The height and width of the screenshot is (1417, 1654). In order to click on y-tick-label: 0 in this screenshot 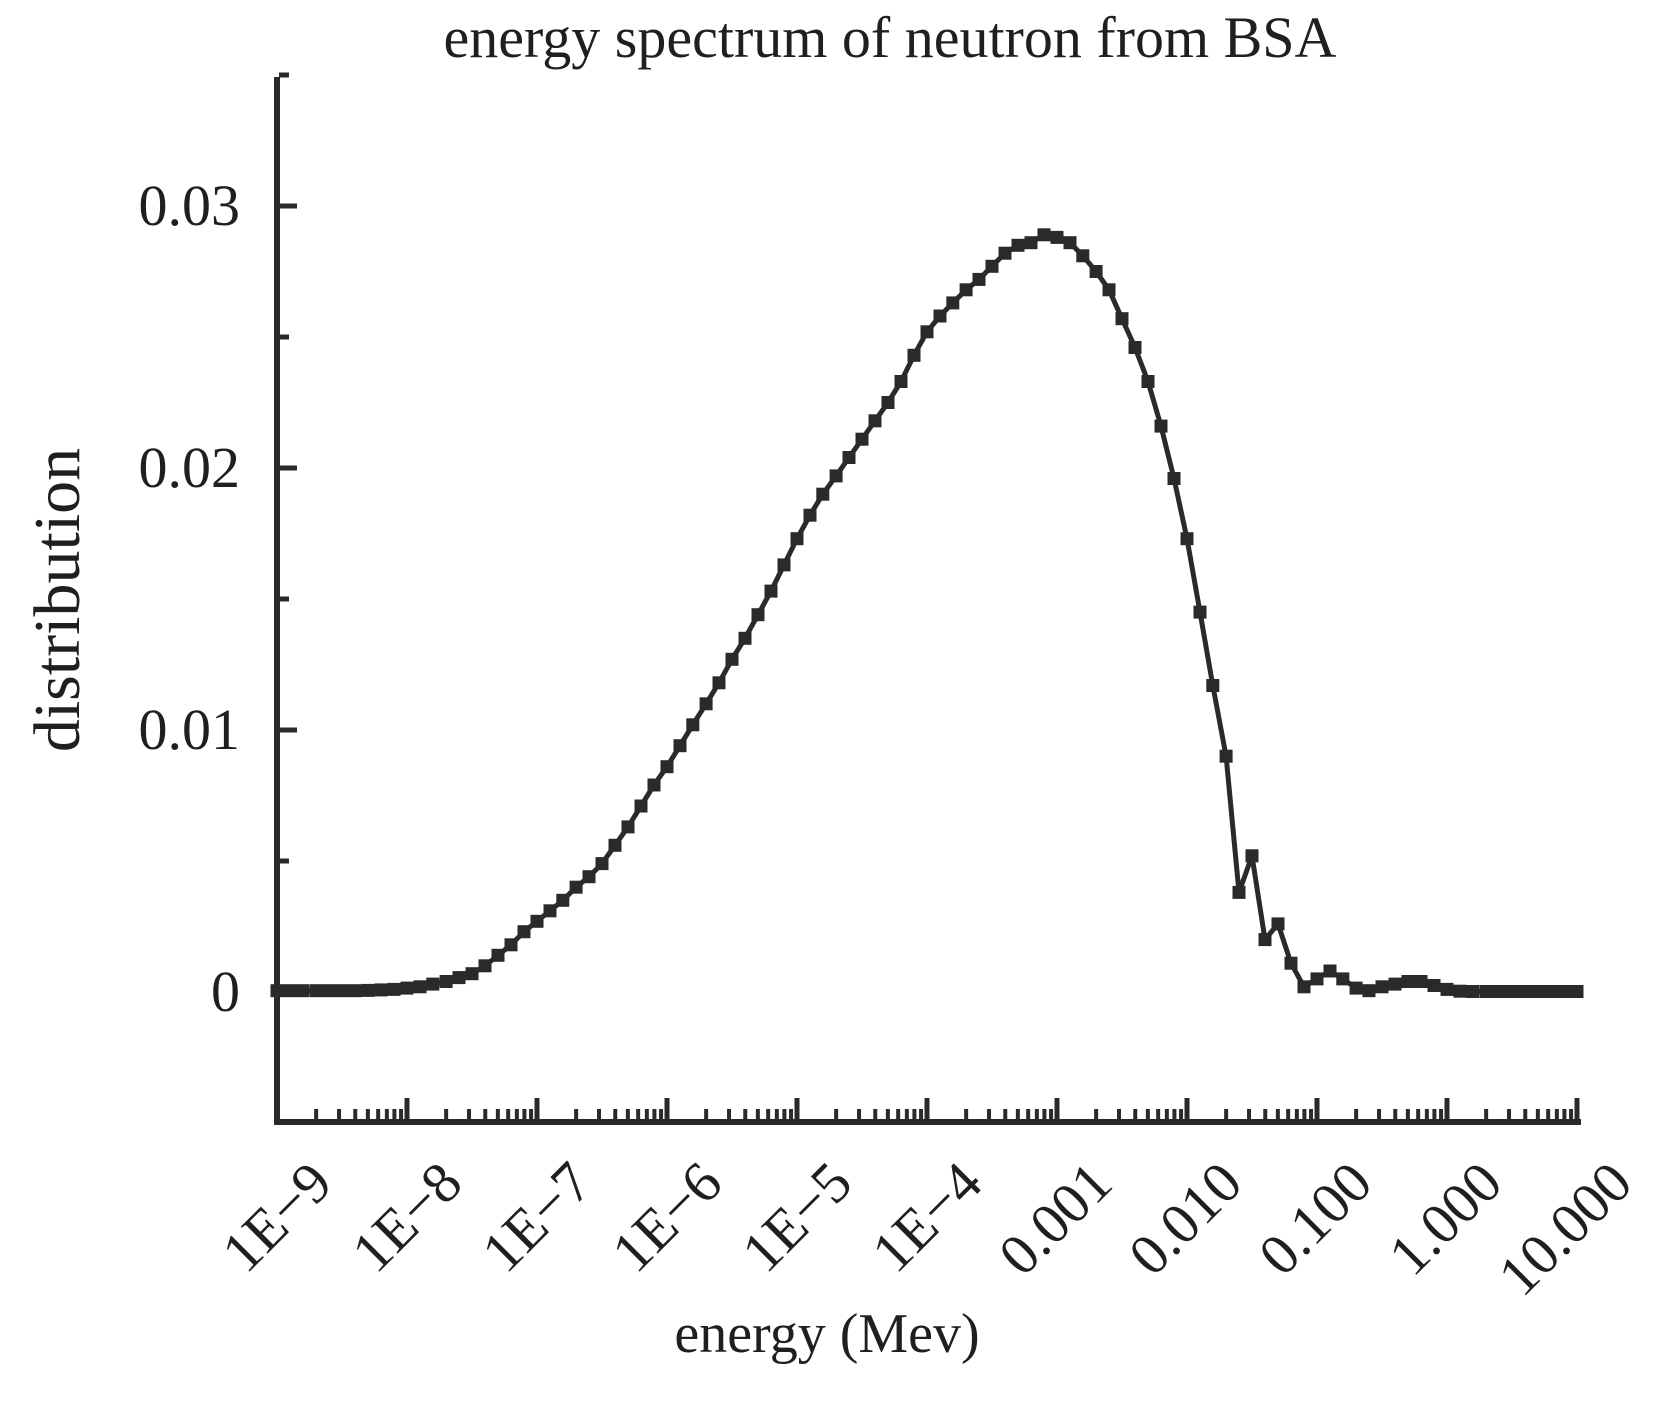, I will do `click(225, 991)`.